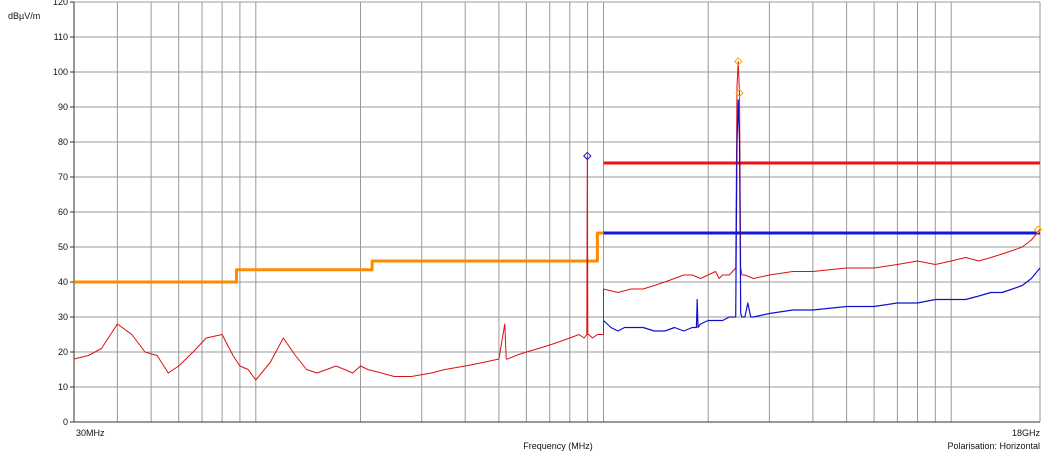 The height and width of the screenshot is (461, 1042). What do you see at coordinates (558, 446) in the screenshot?
I see `x-axis-label: Frequency (MHz)` at bounding box center [558, 446].